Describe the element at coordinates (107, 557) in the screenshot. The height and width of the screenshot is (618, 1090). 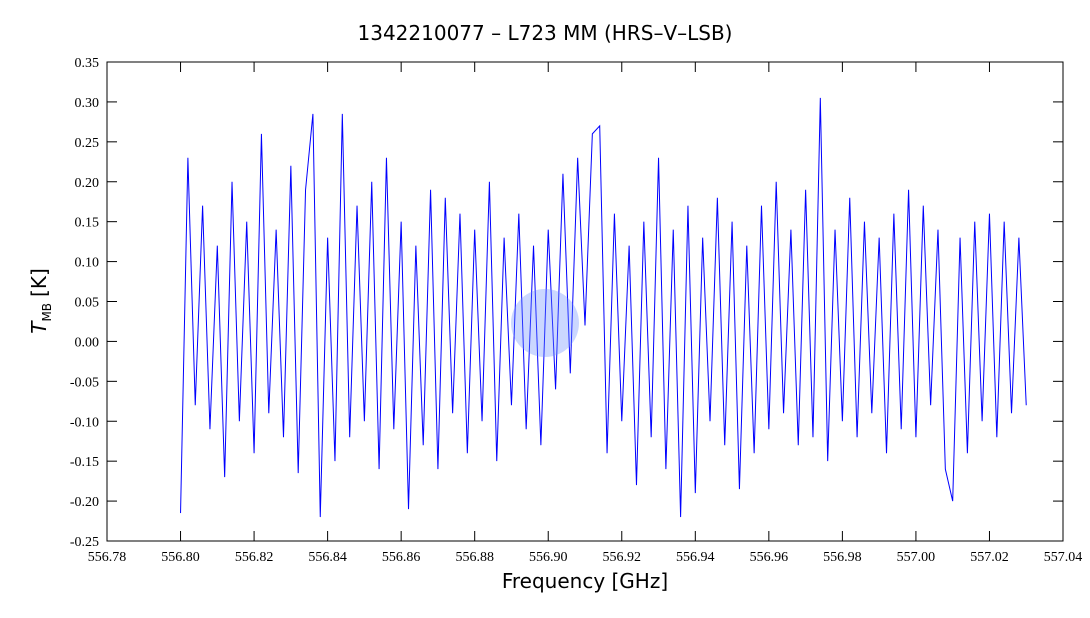
I see `x-tick-label: 556.78` at that location.